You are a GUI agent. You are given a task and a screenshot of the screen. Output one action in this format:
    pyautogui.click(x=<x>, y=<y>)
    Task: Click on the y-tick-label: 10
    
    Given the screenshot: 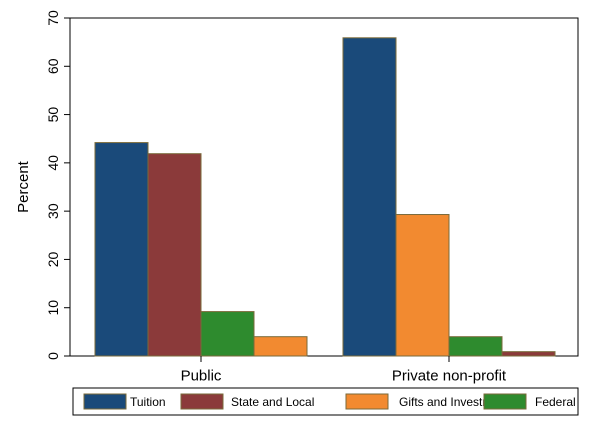 What is the action you would take?
    pyautogui.click(x=53, y=308)
    